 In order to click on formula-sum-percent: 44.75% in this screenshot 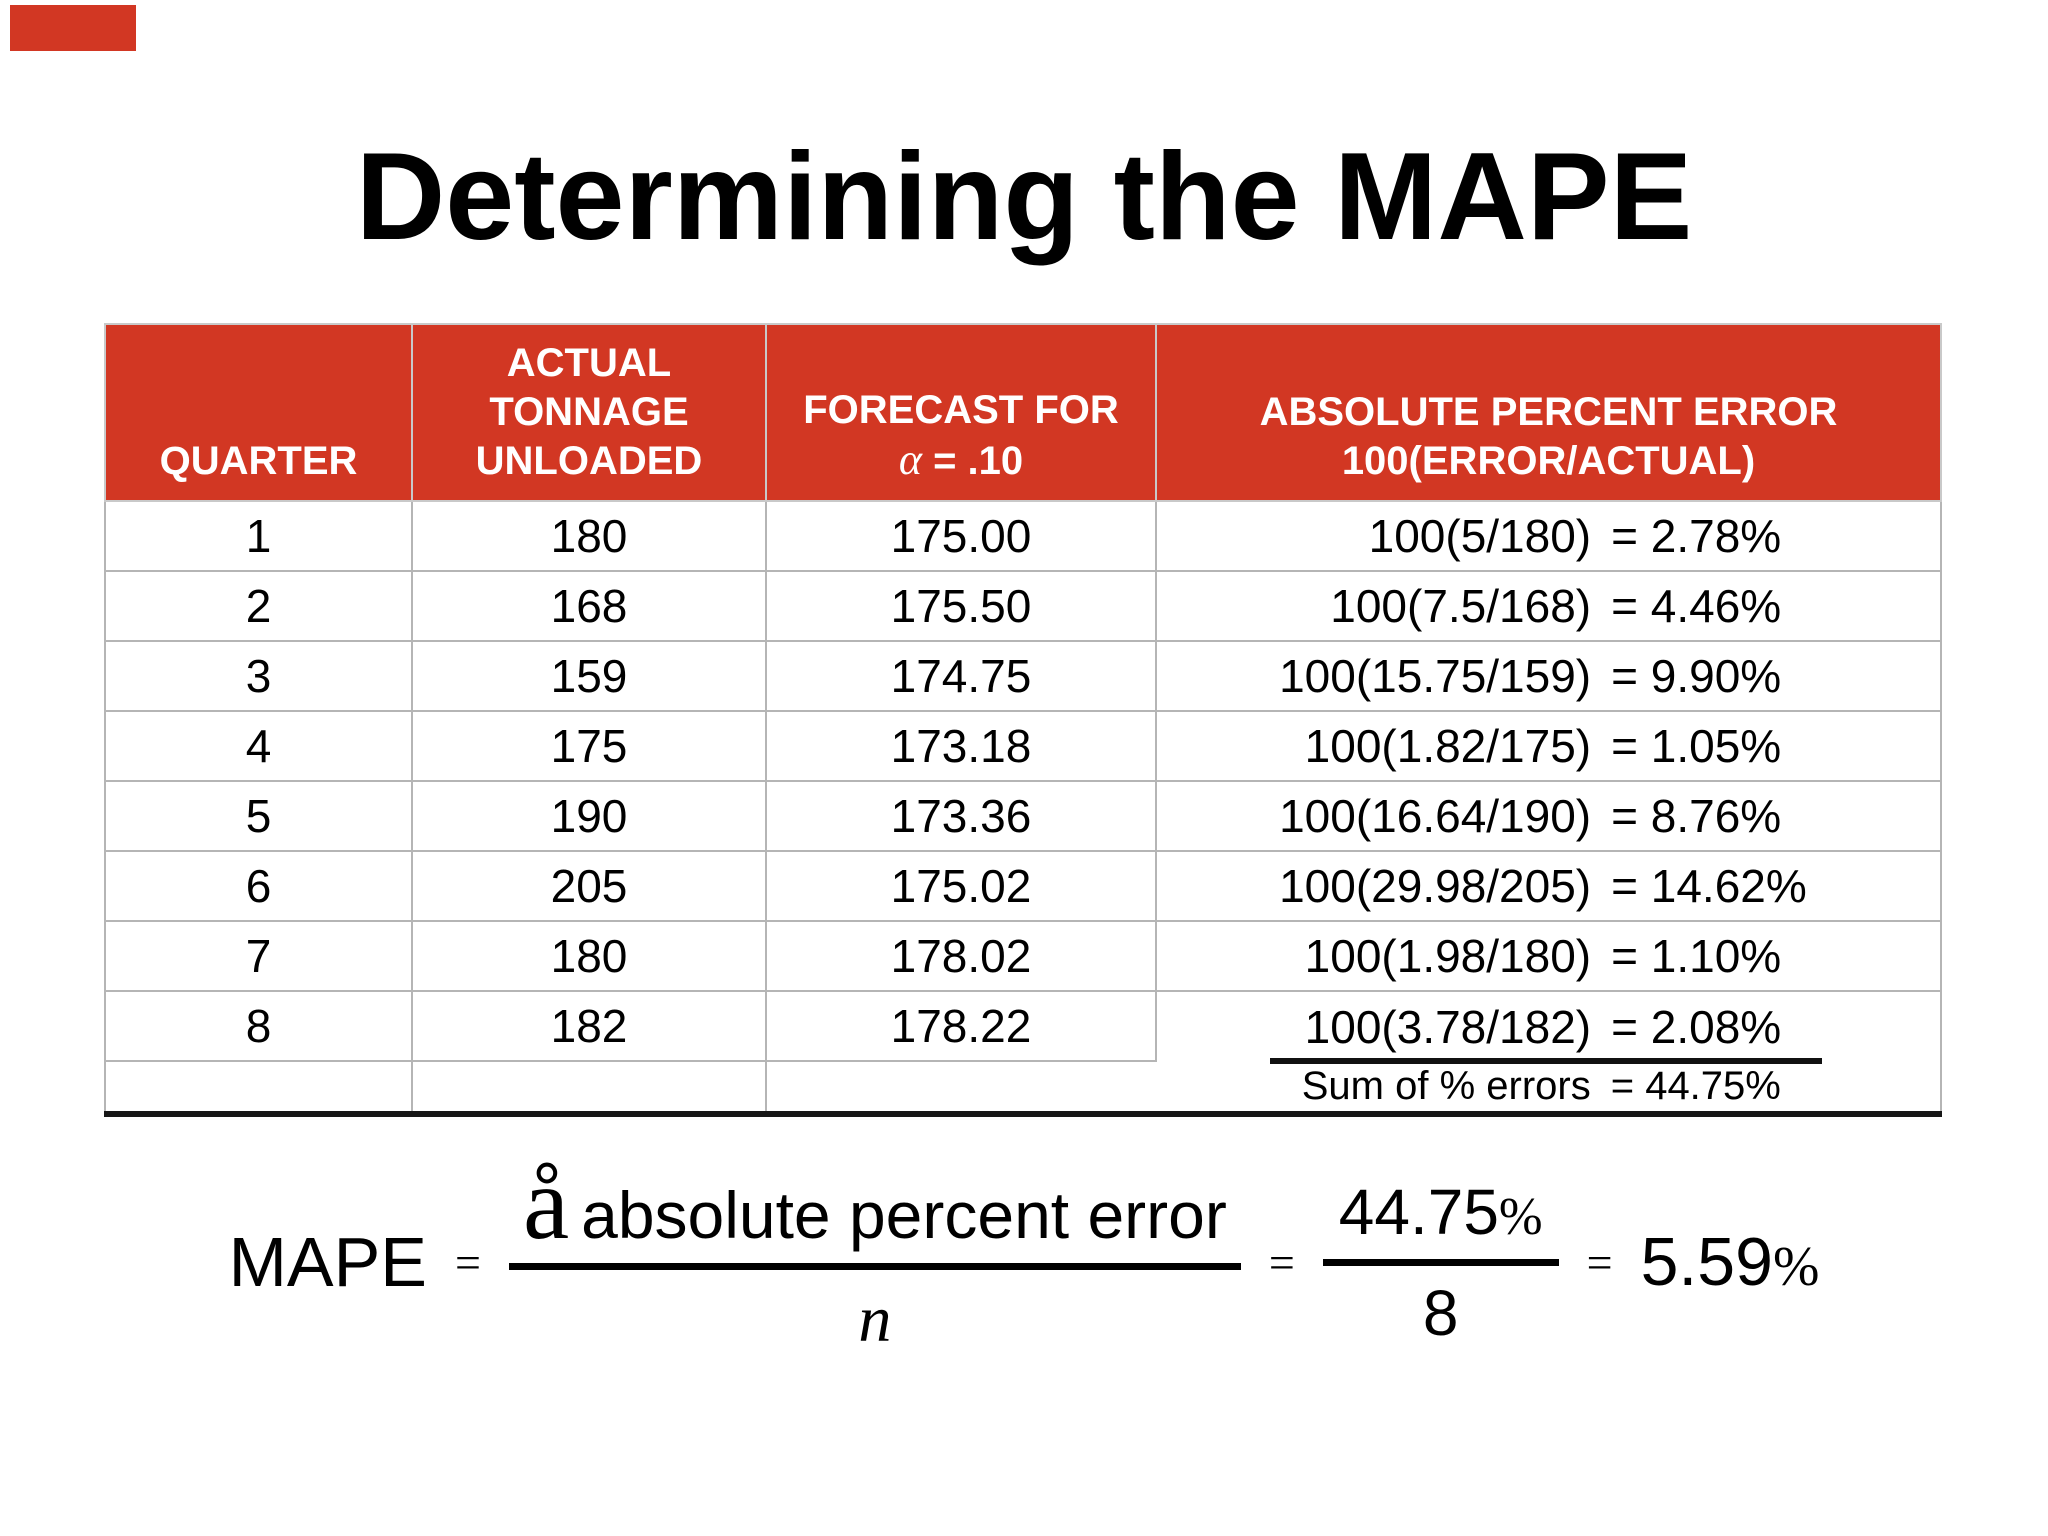, I will do `click(1441, 1217)`.